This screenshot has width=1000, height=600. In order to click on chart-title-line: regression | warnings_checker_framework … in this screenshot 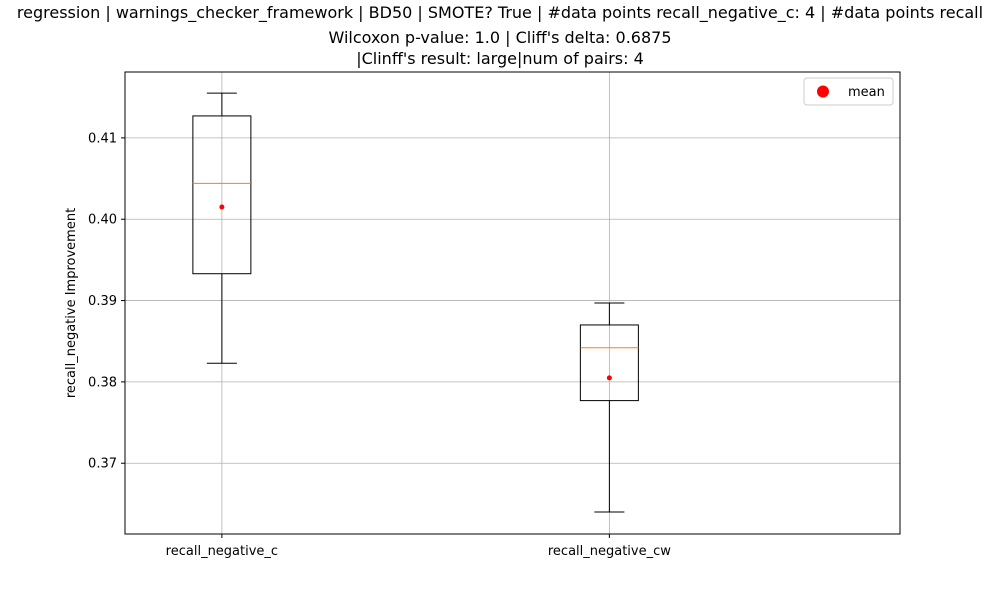, I will do `click(500, 13)`.